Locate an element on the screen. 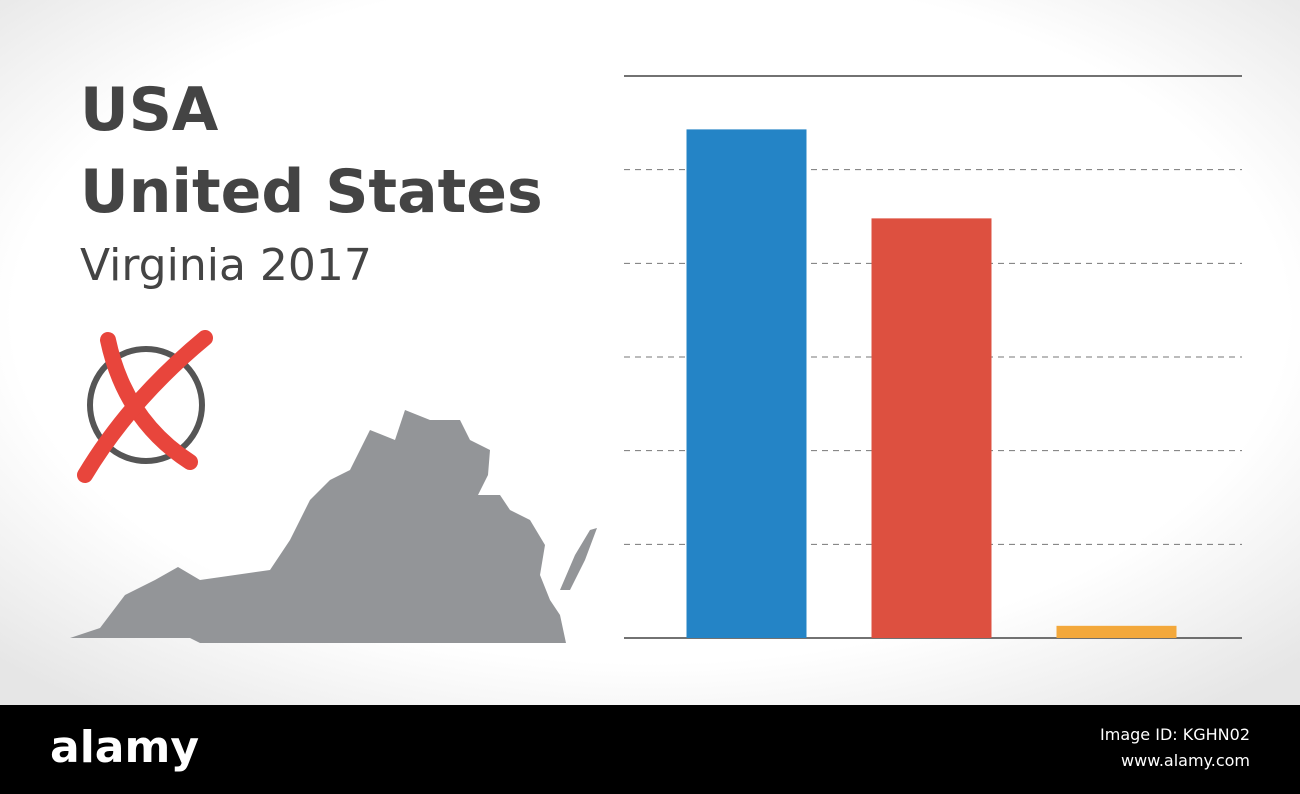 The width and height of the screenshot is (1300, 794). title-line: United States is located at coordinates (311, 192).